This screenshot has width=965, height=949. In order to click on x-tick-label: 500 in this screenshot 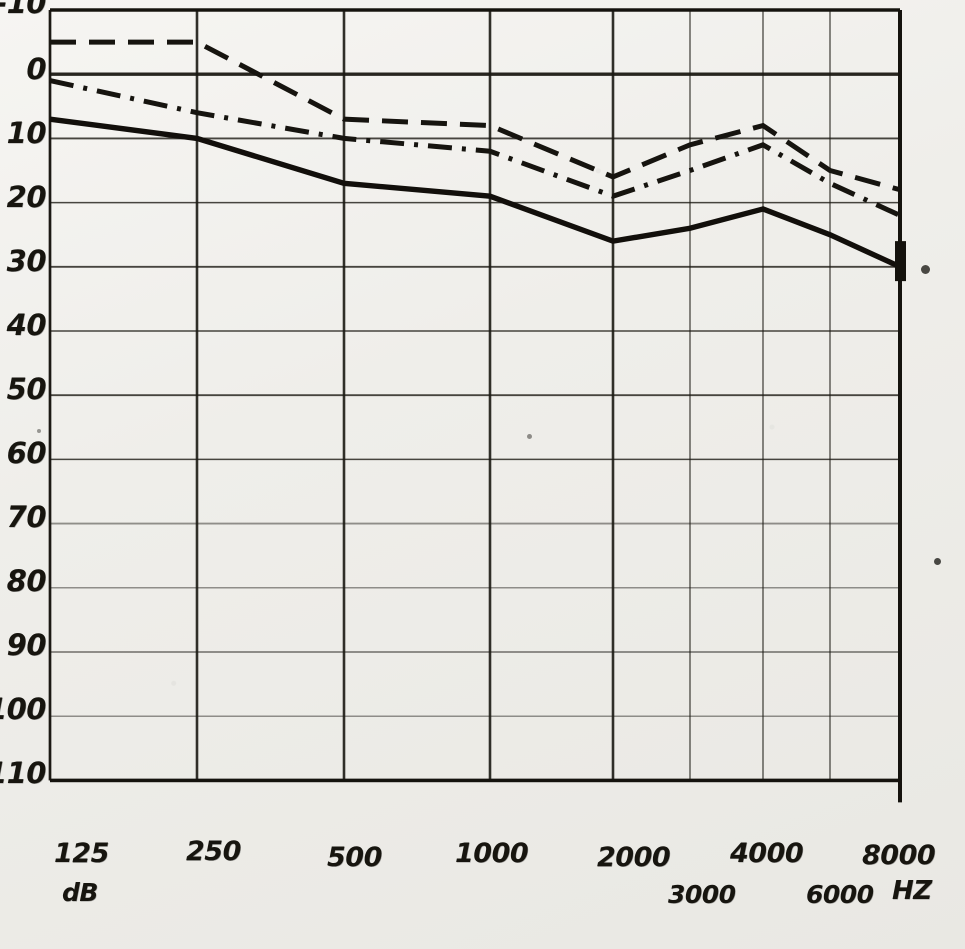, I will do `click(354, 857)`.